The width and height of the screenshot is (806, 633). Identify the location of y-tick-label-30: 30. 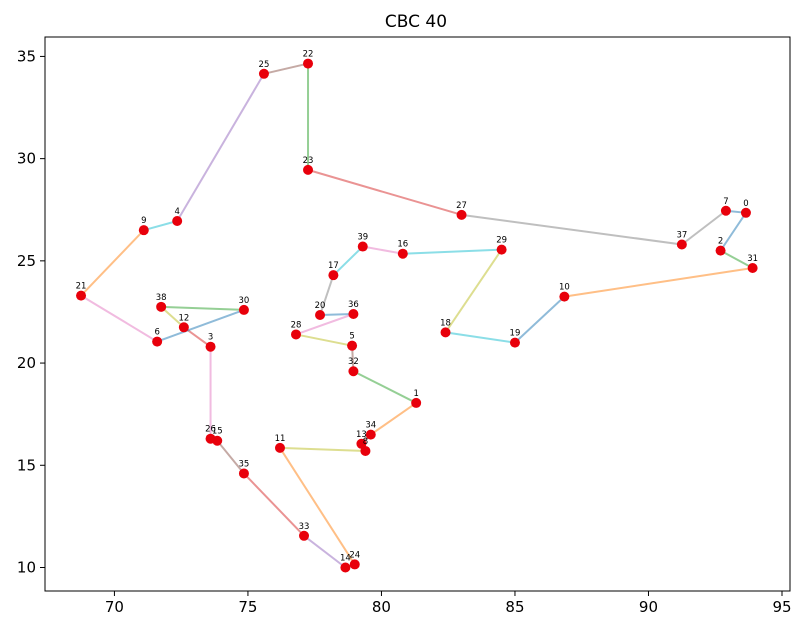
(26, 159).